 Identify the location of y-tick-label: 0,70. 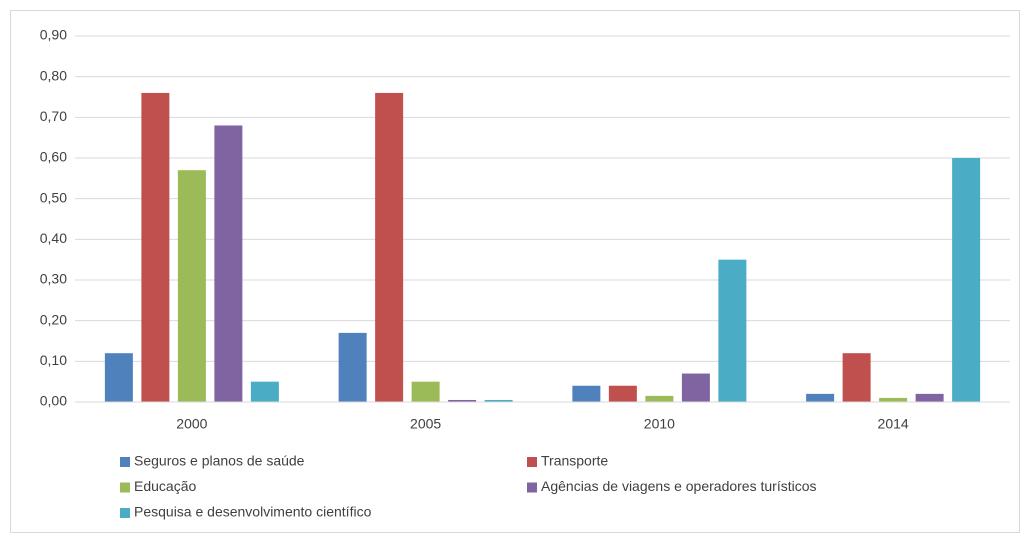
(53, 116).